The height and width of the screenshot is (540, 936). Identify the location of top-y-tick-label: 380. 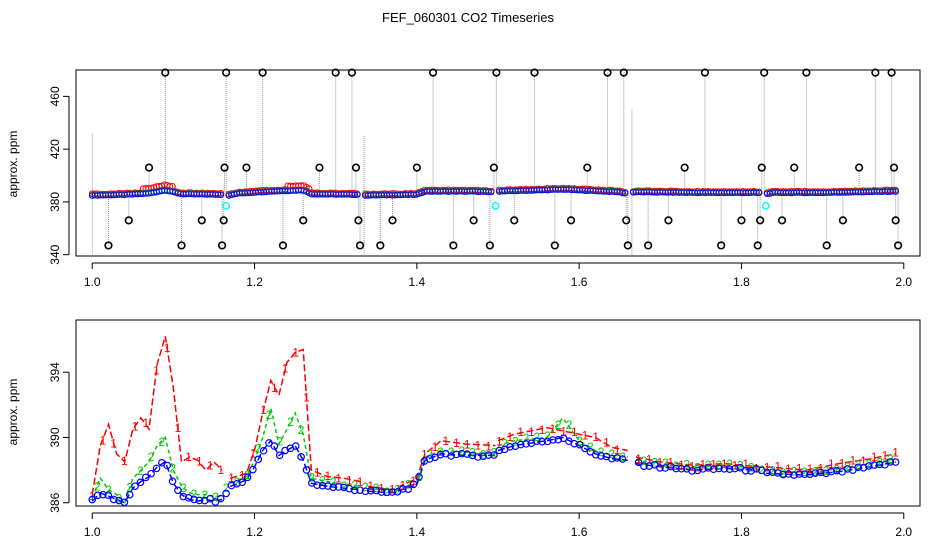
(55, 202).